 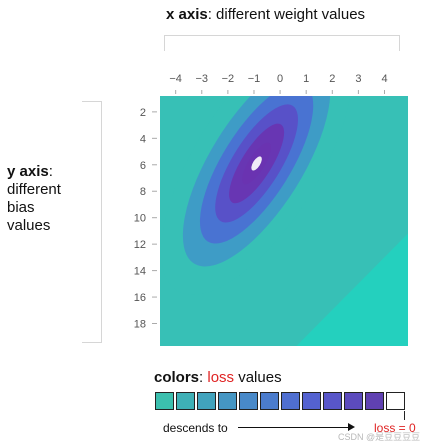 I want to click on descends-label: descends to, so click(x=195, y=428).